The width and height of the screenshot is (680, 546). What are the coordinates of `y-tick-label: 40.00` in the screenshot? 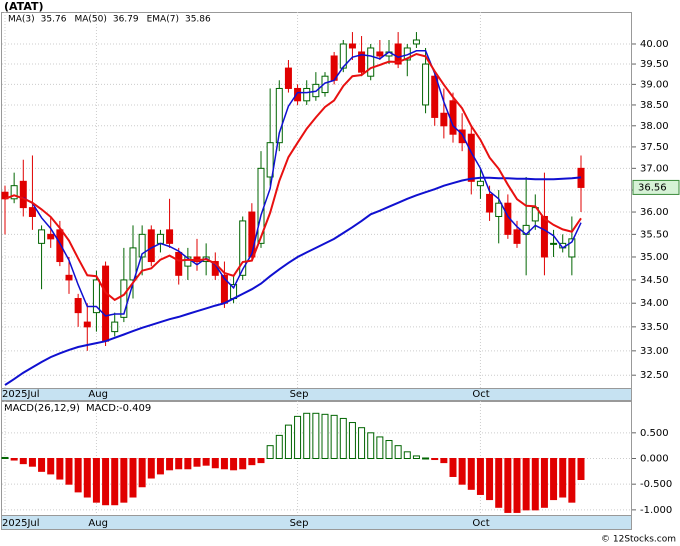 It's located at (654, 44).